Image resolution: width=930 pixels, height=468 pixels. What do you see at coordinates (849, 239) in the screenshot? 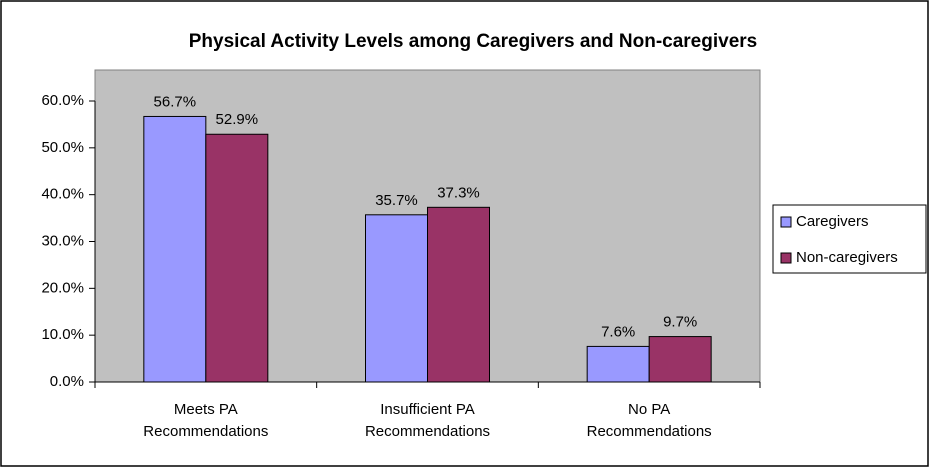
I see `legend` at bounding box center [849, 239].